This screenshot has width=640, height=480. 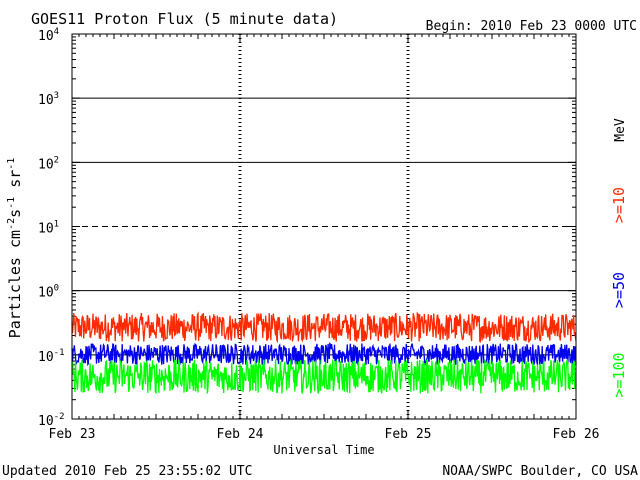 I want to click on y-tick-label: 10², so click(x=48, y=163).